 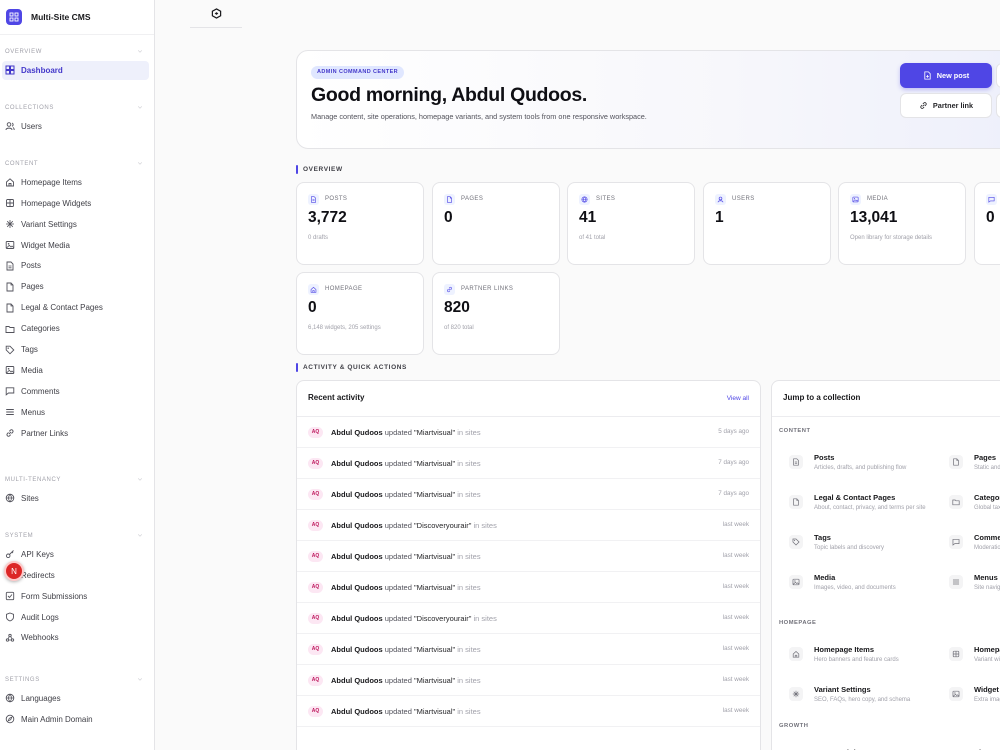 What do you see at coordinates (75, 637) in the screenshot?
I see `sidebar-item: Webhooks` at bounding box center [75, 637].